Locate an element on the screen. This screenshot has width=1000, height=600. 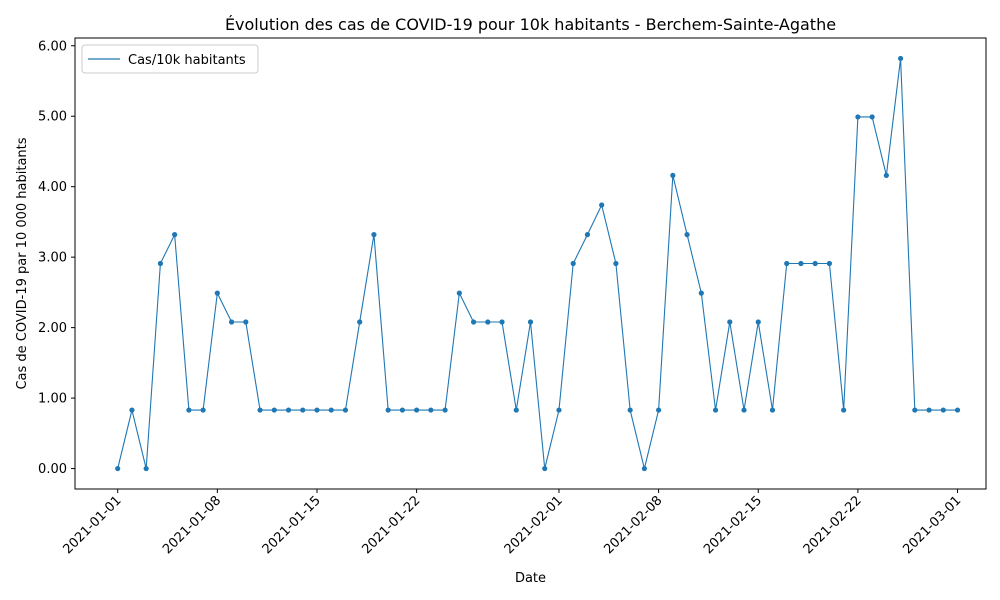
legend-box is located at coordinates (170, 59).